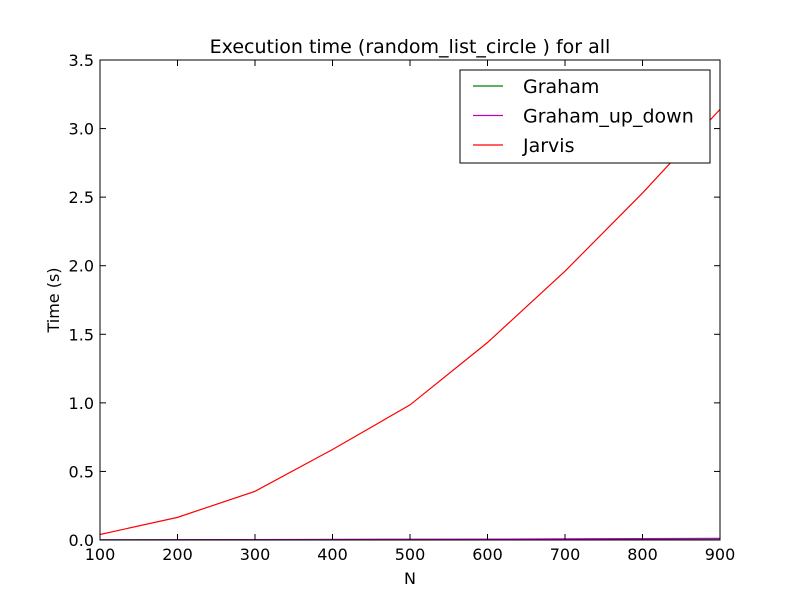  What do you see at coordinates (177, 554) in the screenshot?
I see `x-tick-label: 200` at bounding box center [177, 554].